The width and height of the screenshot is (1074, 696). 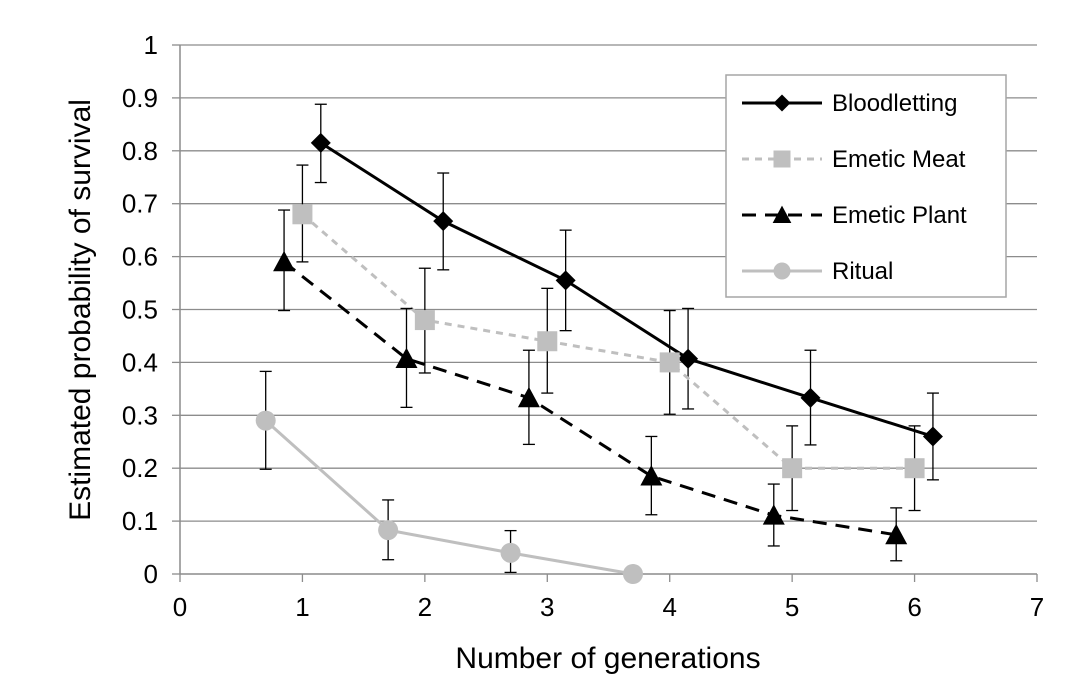 What do you see at coordinates (140, 151) in the screenshot?
I see `y-tick-label: 0.8` at bounding box center [140, 151].